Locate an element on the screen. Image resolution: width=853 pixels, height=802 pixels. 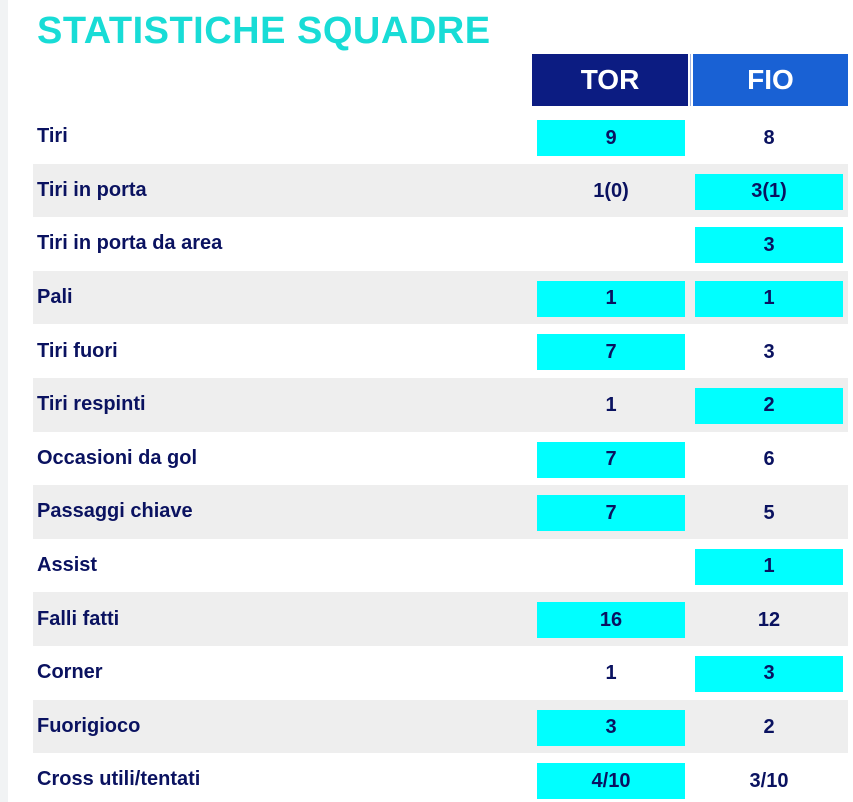
stat-value-away: 3(1) is located at coordinates (769, 191).